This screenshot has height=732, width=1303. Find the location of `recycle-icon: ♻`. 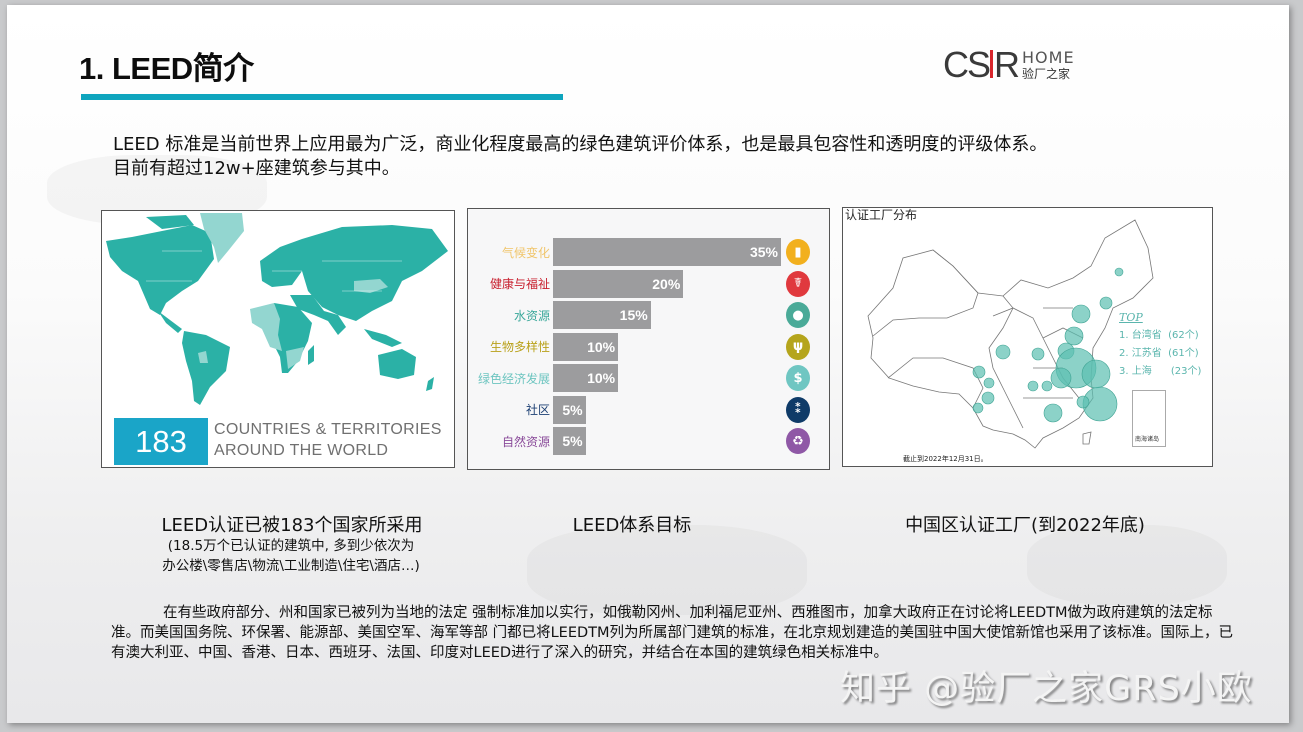

recycle-icon: ♻ is located at coordinates (798, 441).